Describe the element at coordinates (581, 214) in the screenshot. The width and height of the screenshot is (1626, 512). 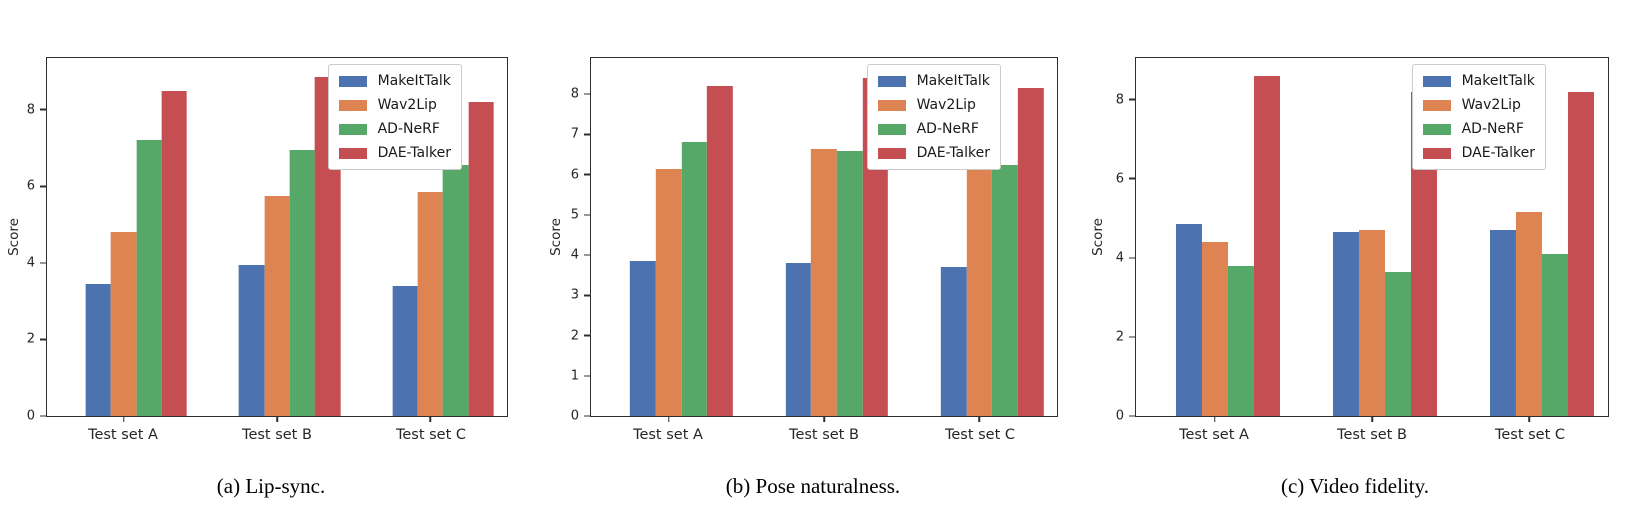
I see `y-tick-label: 5` at that location.